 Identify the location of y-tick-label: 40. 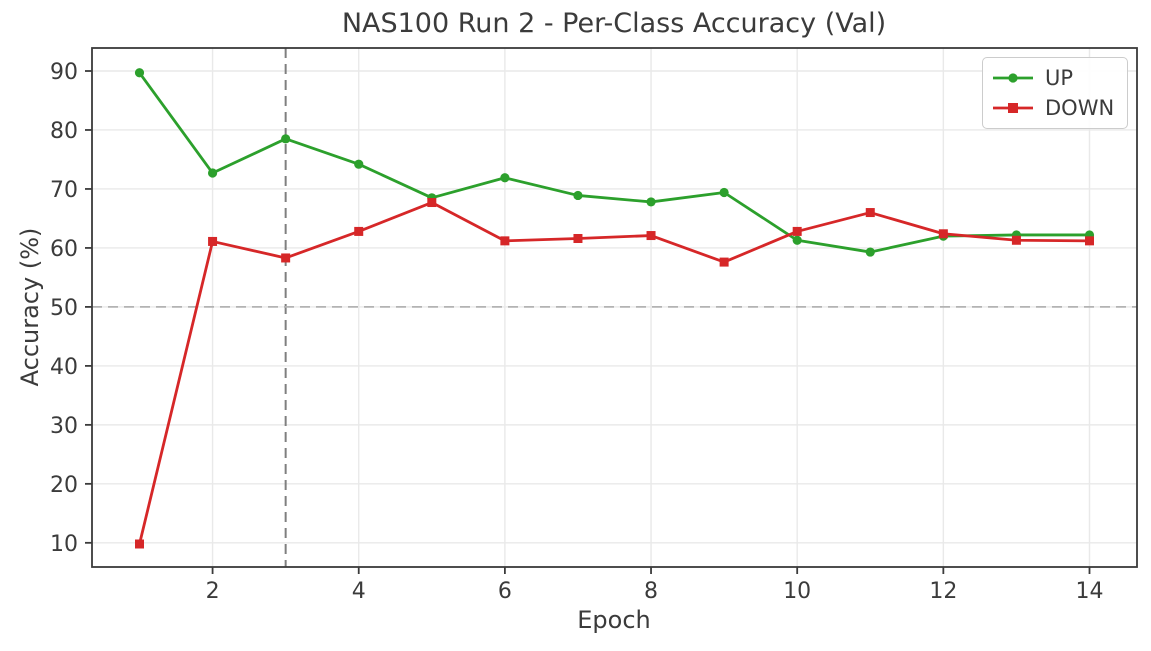
(64, 367).